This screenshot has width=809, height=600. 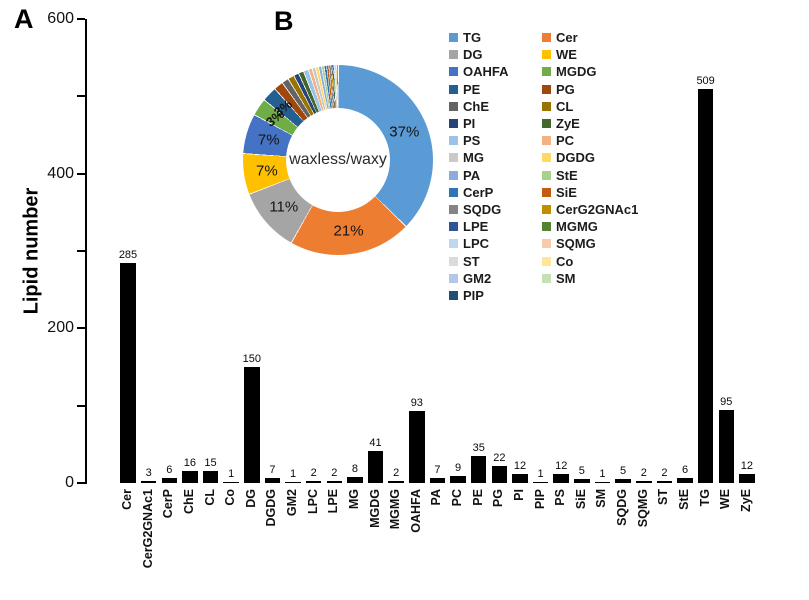 I want to click on x-axis-category-label: PC, so click(x=457, y=498).